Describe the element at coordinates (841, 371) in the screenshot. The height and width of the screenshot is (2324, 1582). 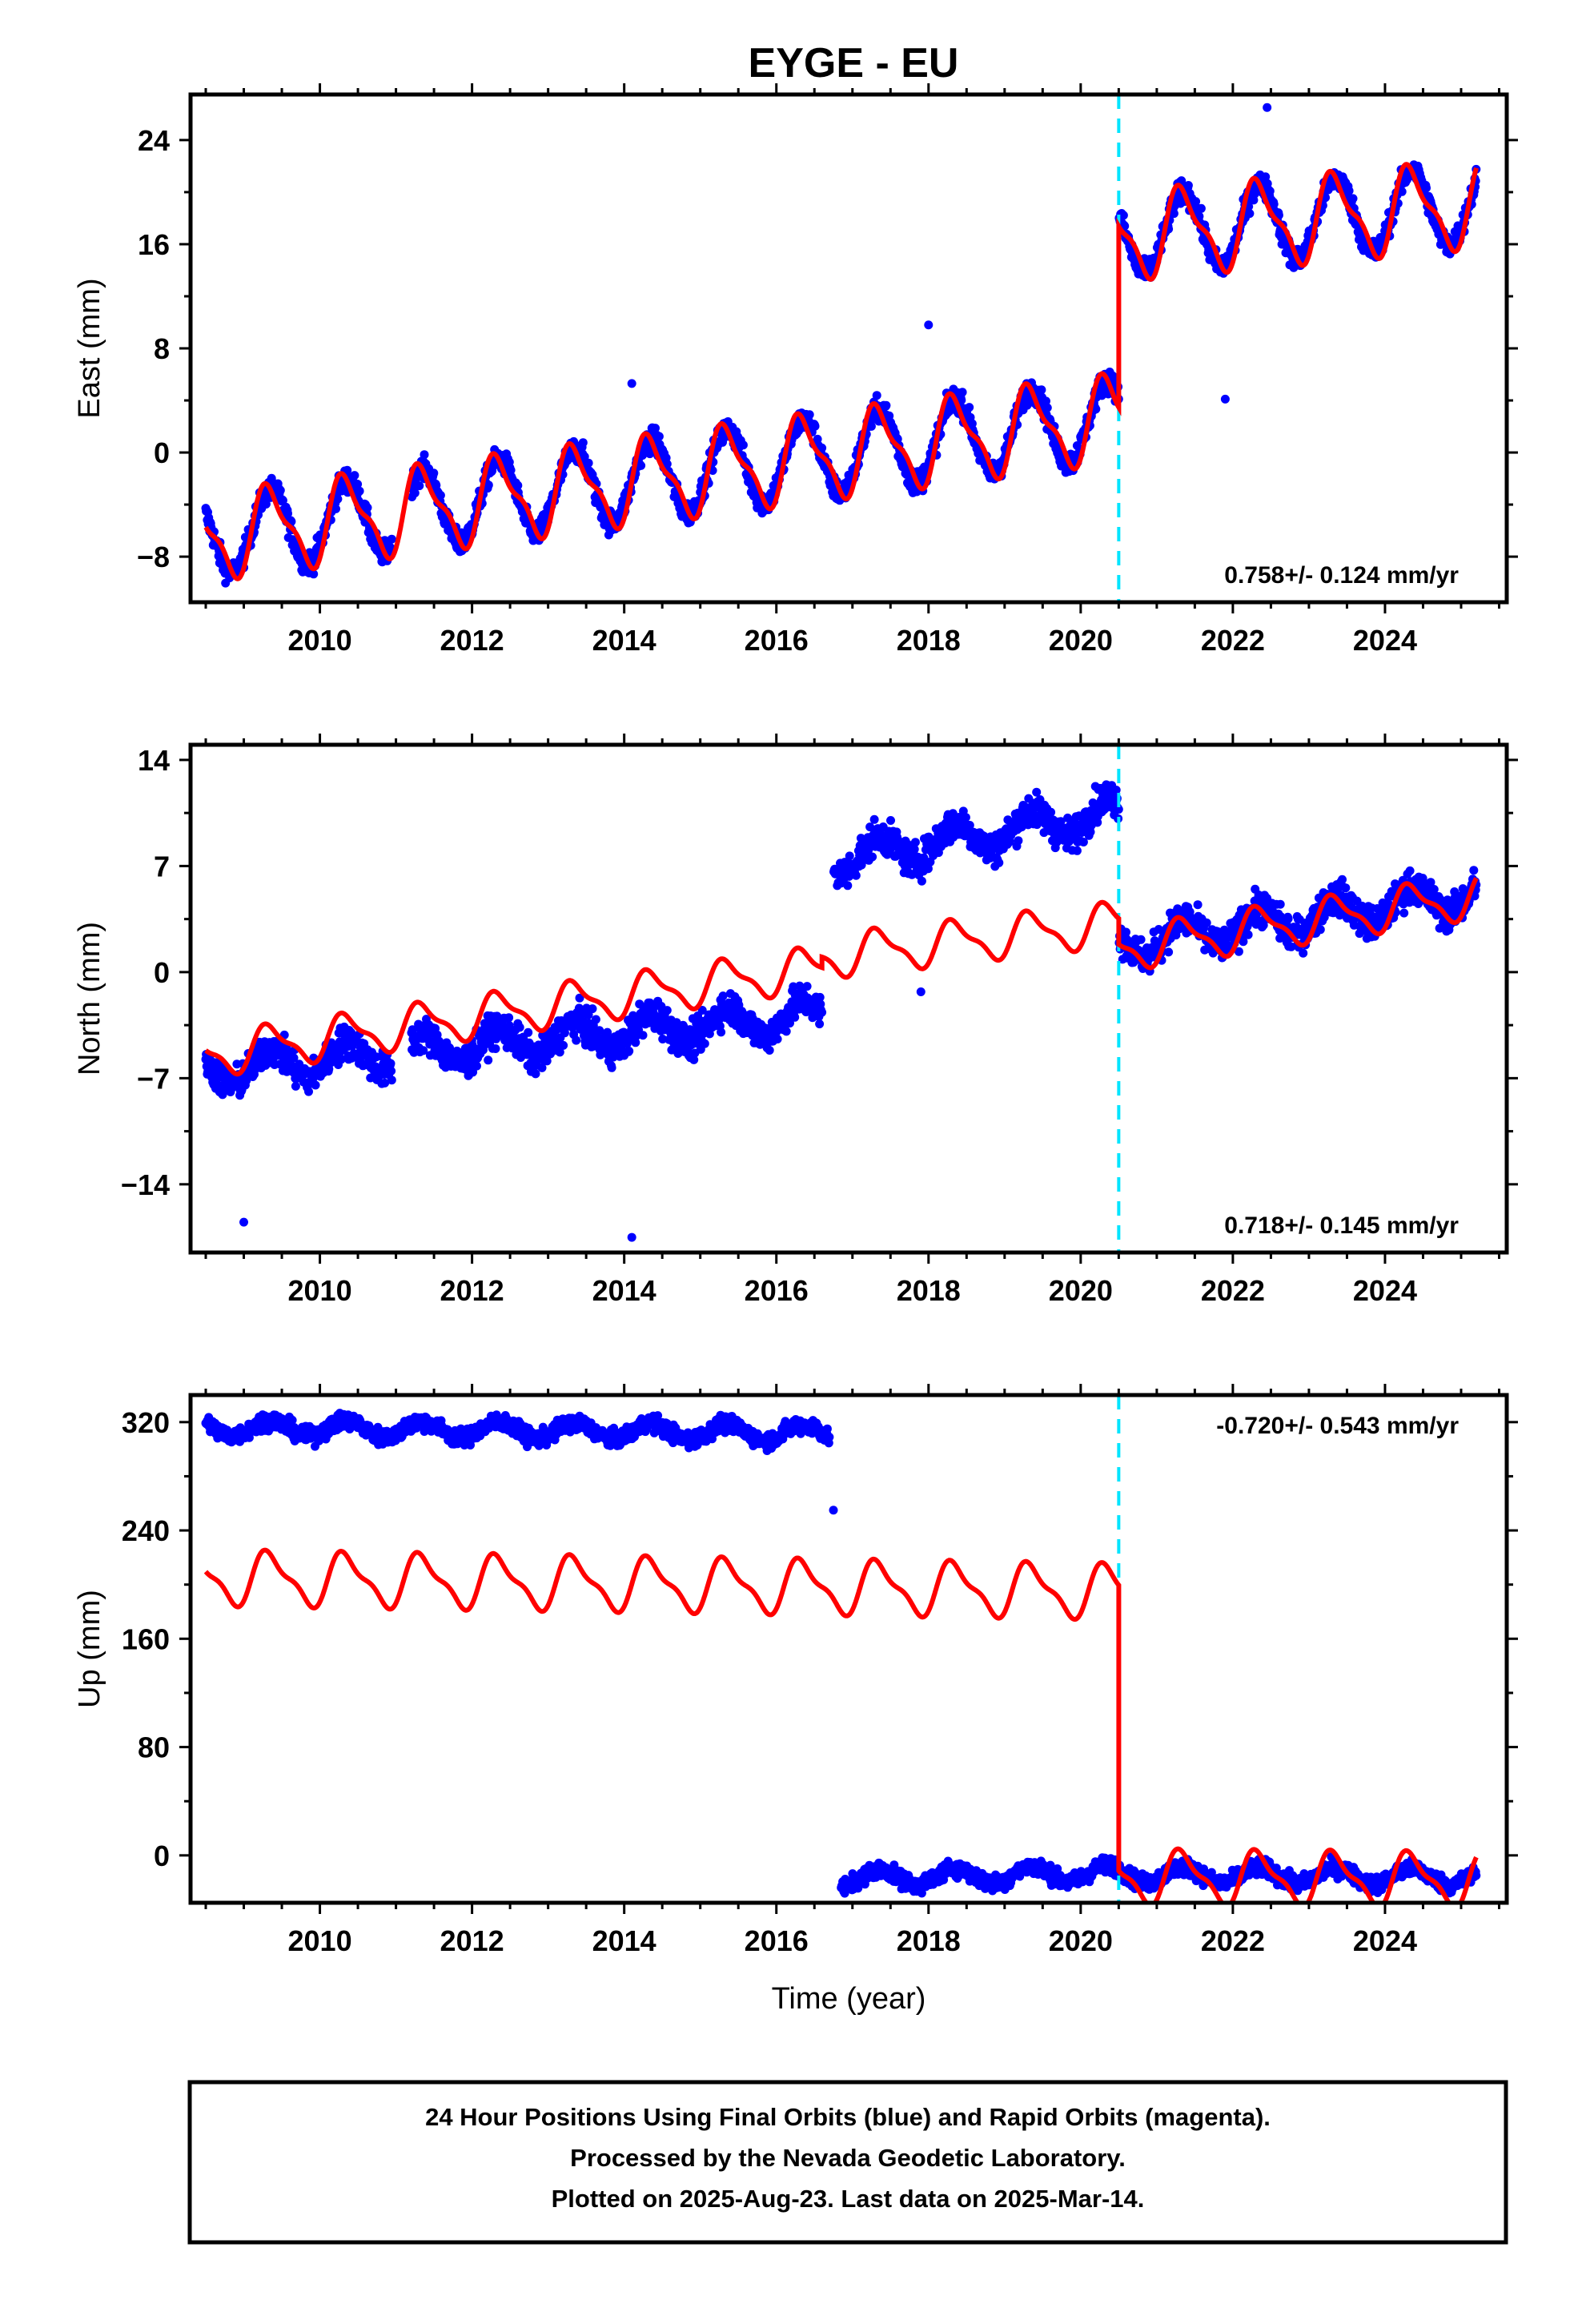
I see `east-model-line` at that location.